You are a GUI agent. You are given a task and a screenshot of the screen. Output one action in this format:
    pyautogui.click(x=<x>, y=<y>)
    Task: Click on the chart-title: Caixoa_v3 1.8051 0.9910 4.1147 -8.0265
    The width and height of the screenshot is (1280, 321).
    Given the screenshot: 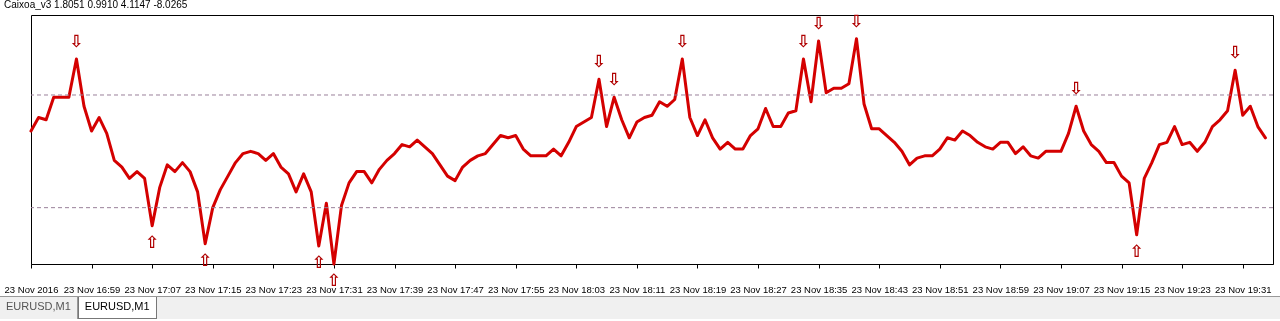 What is the action you would take?
    pyautogui.click(x=96, y=5)
    